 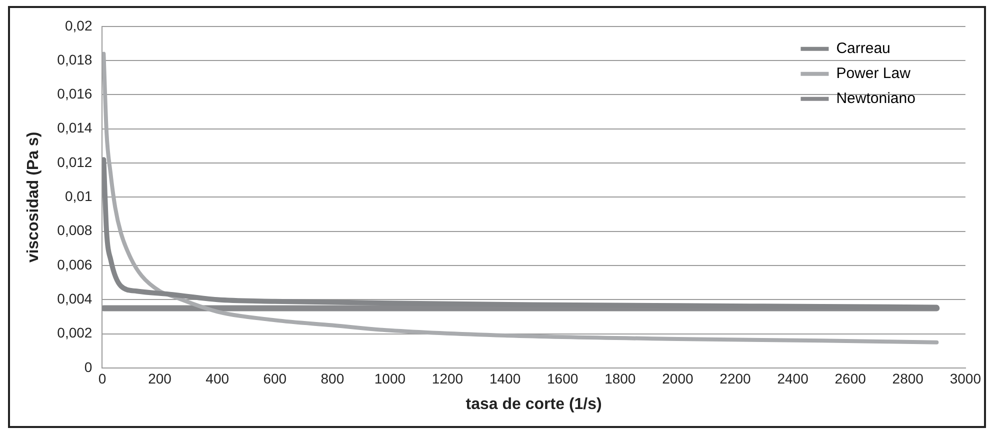 I want to click on x-axis-title: tasa de corte (1/s), so click(x=534, y=404).